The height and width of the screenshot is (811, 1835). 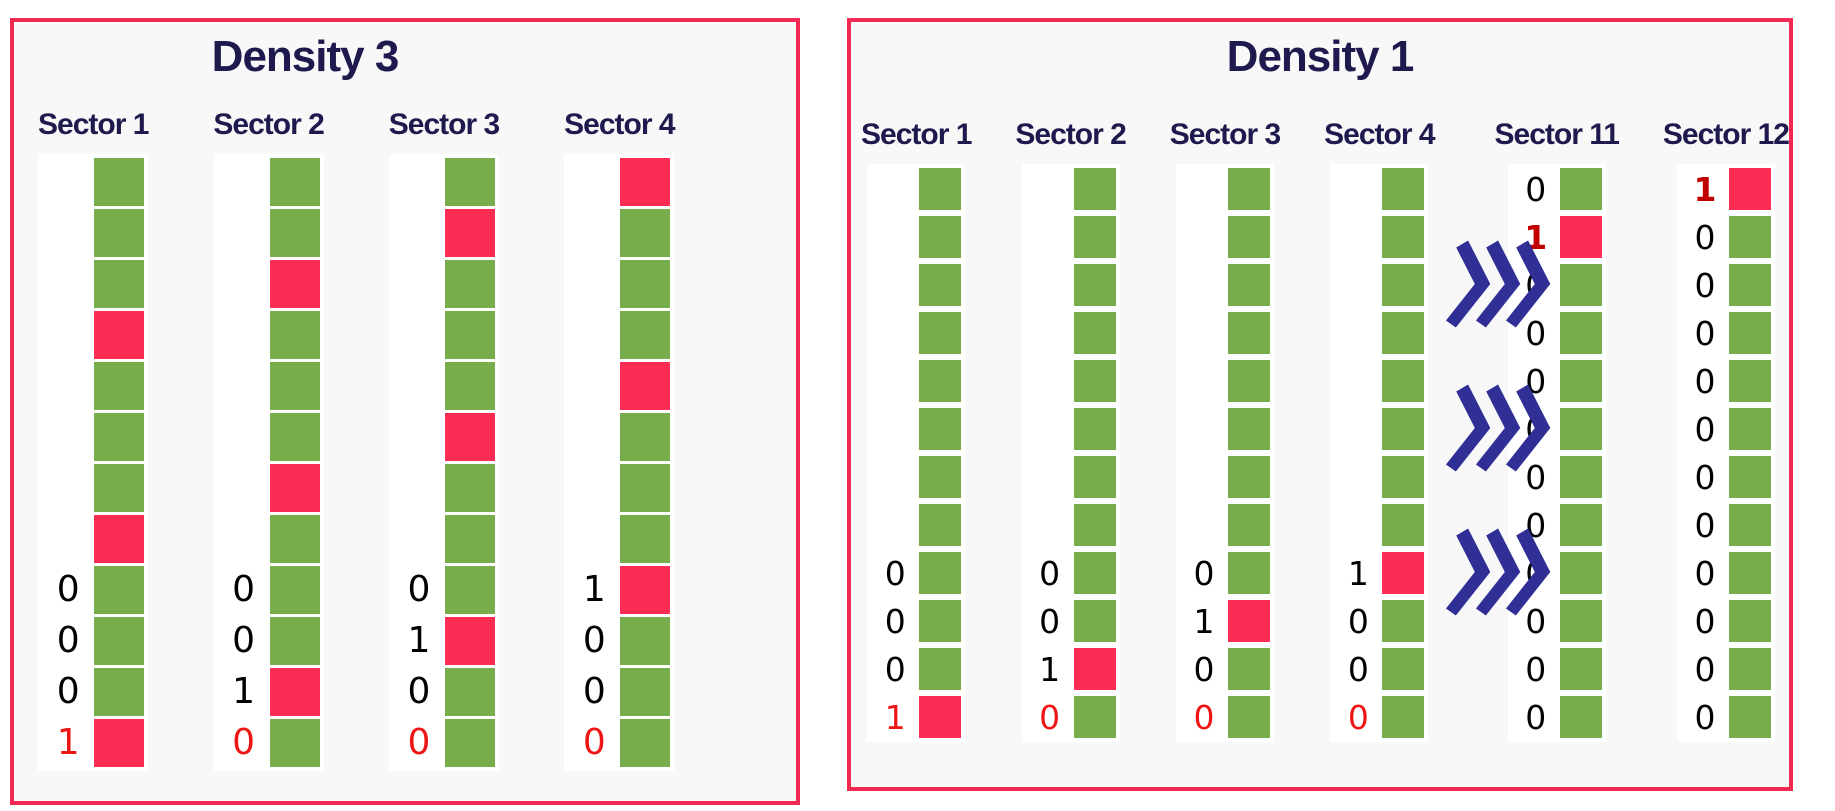 I want to click on panel-title: Density 3, so click(x=305, y=56).